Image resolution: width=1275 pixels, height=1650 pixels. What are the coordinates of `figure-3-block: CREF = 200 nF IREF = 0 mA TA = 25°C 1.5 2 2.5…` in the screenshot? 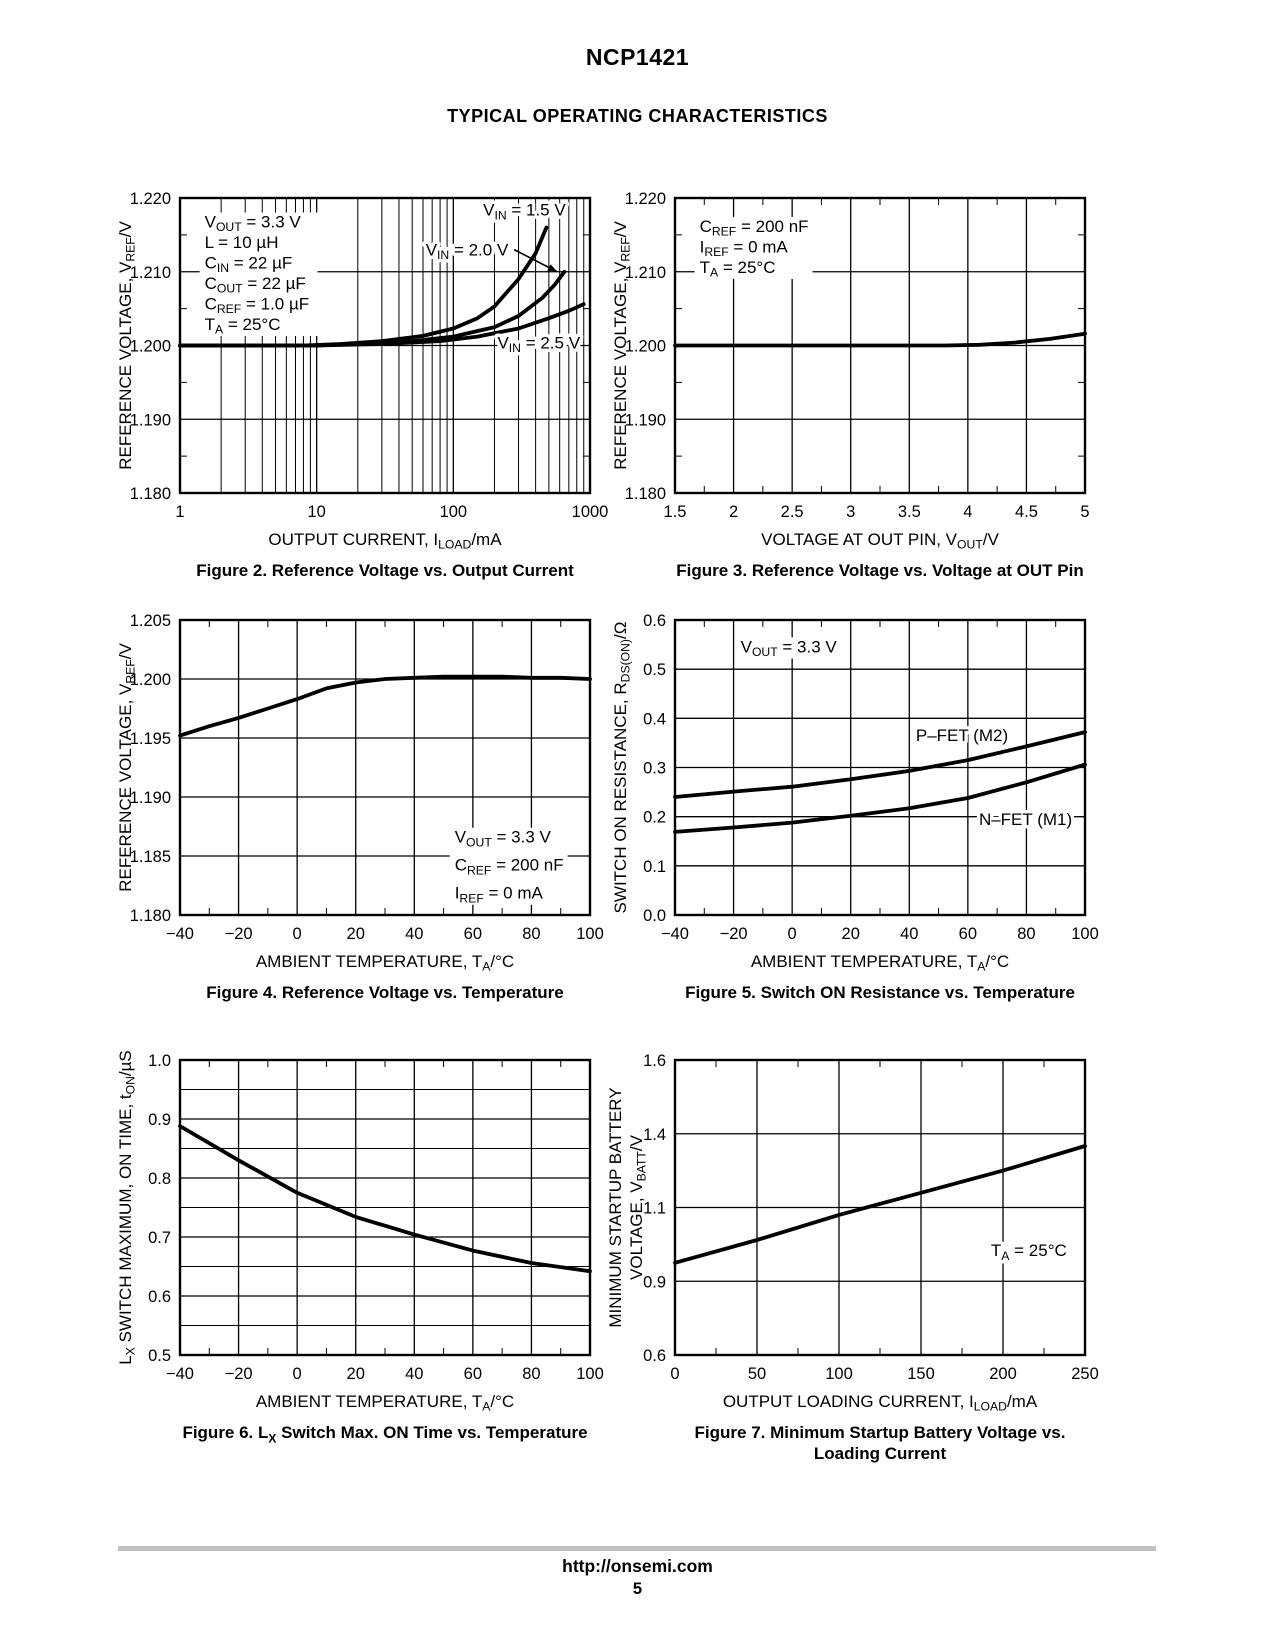 It's located at (859, 383).